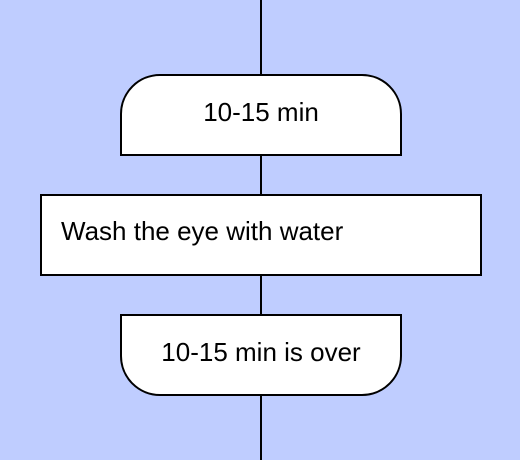 Image resolution: width=520 pixels, height=460 pixels. I want to click on loop-start-node: 10-15 min, so click(261, 115).